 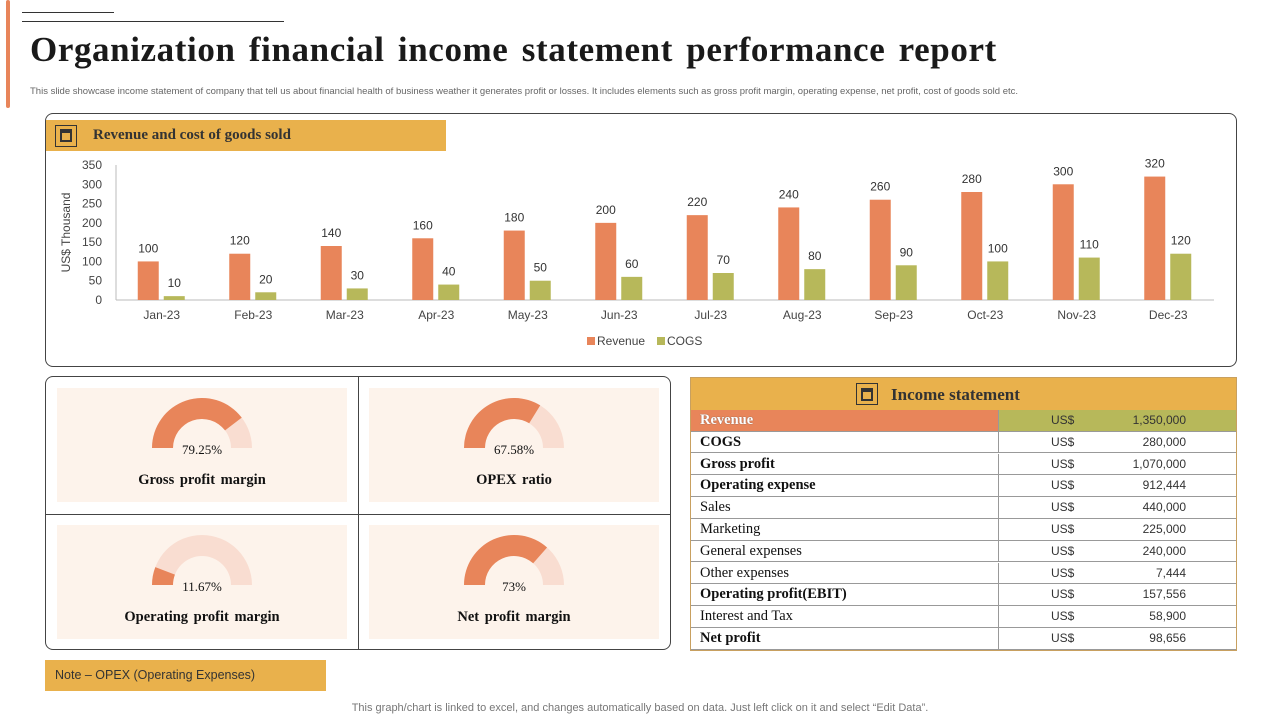 What do you see at coordinates (1063, 171) in the screenshot?
I see `data-label: 300` at bounding box center [1063, 171].